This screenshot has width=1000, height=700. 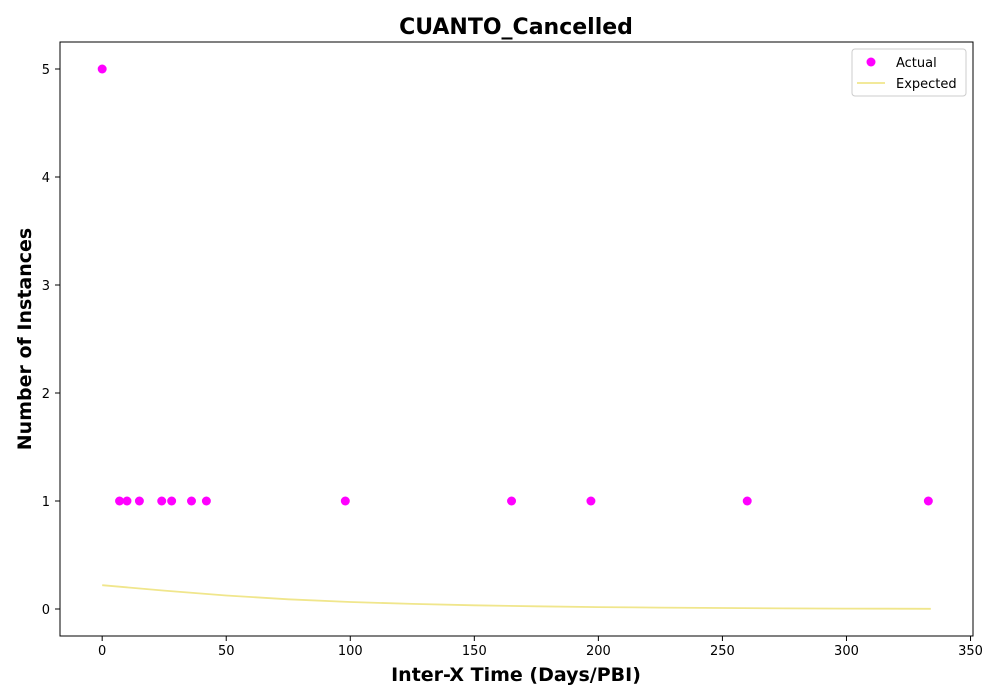 I want to click on x-tick-label: 200, so click(x=598, y=651).